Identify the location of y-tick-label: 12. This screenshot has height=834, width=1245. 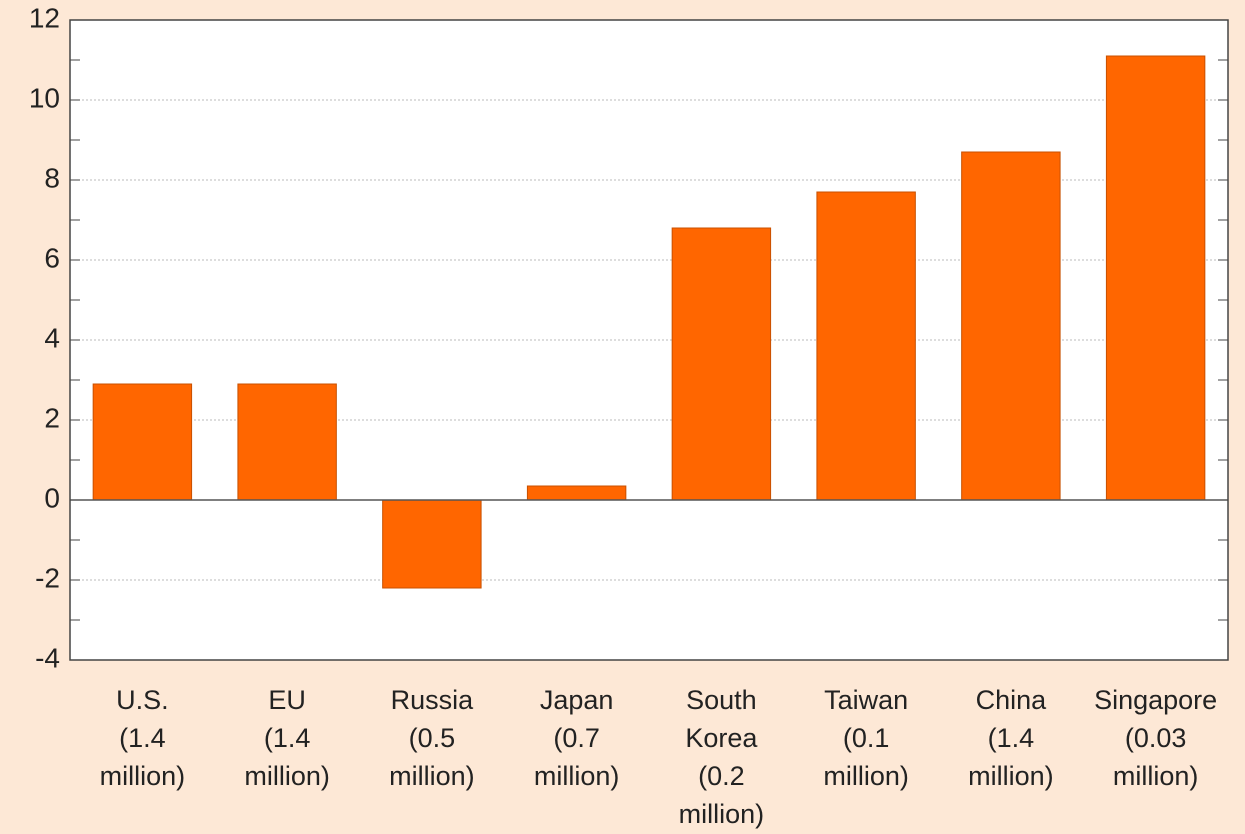
(44, 17).